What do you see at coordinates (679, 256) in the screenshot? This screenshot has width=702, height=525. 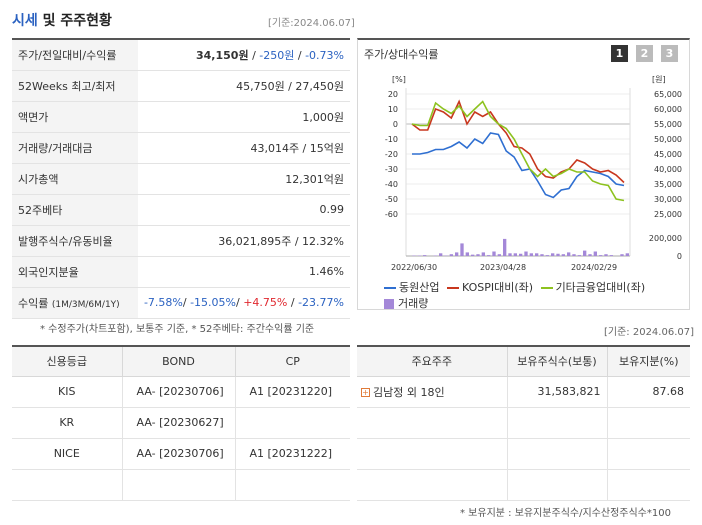 I see `volume-tick-label: 0` at bounding box center [679, 256].